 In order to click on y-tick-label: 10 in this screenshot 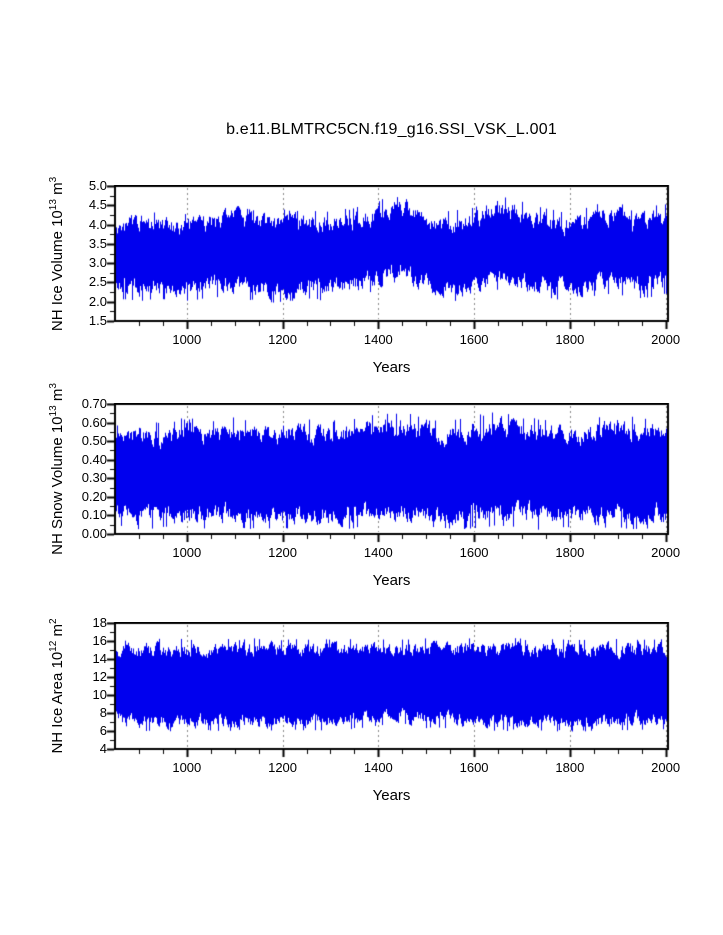, I will do `click(99, 694)`.